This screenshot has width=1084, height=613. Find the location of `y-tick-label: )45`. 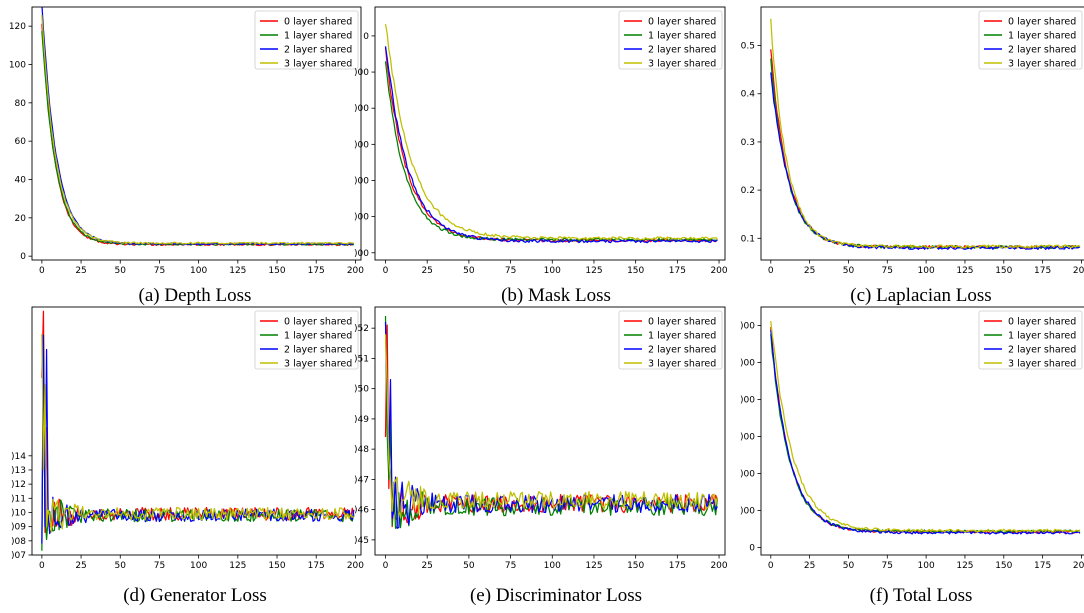

y-tick-label: )45 is located at coordinates (361, 541).